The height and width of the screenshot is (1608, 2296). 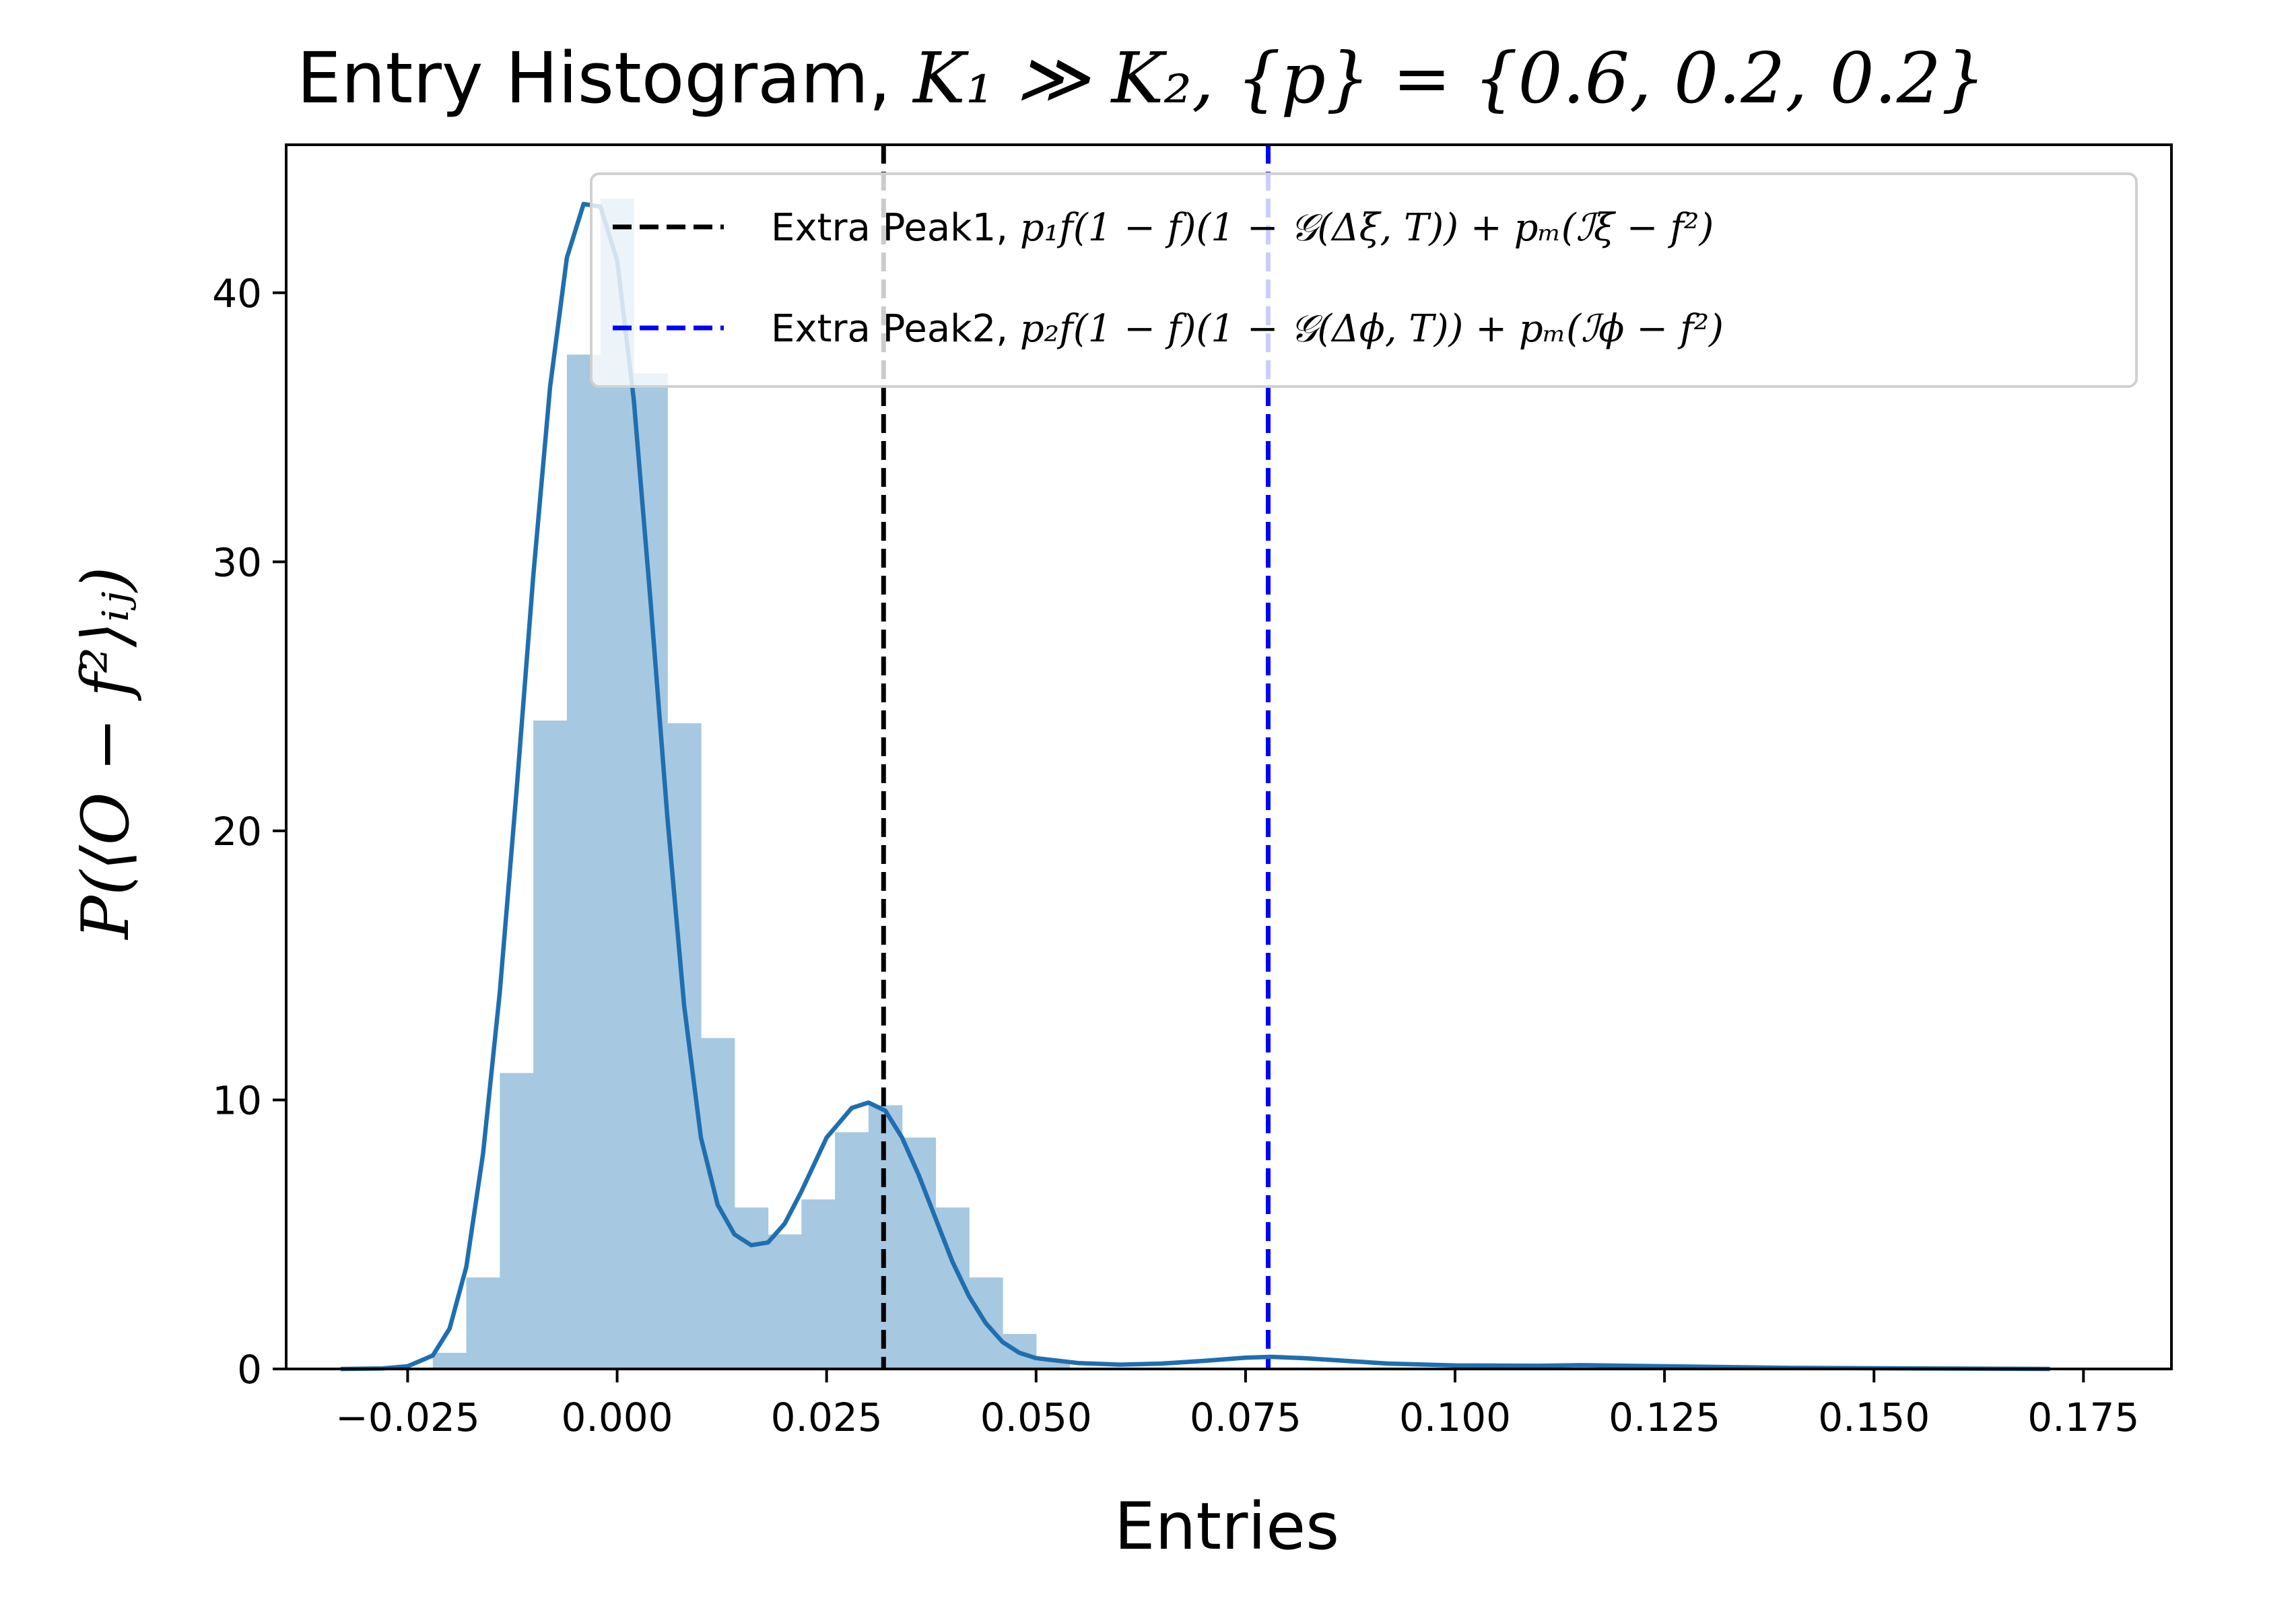 I want to click on y-tick-label: 30, so click(x=237, y=562).